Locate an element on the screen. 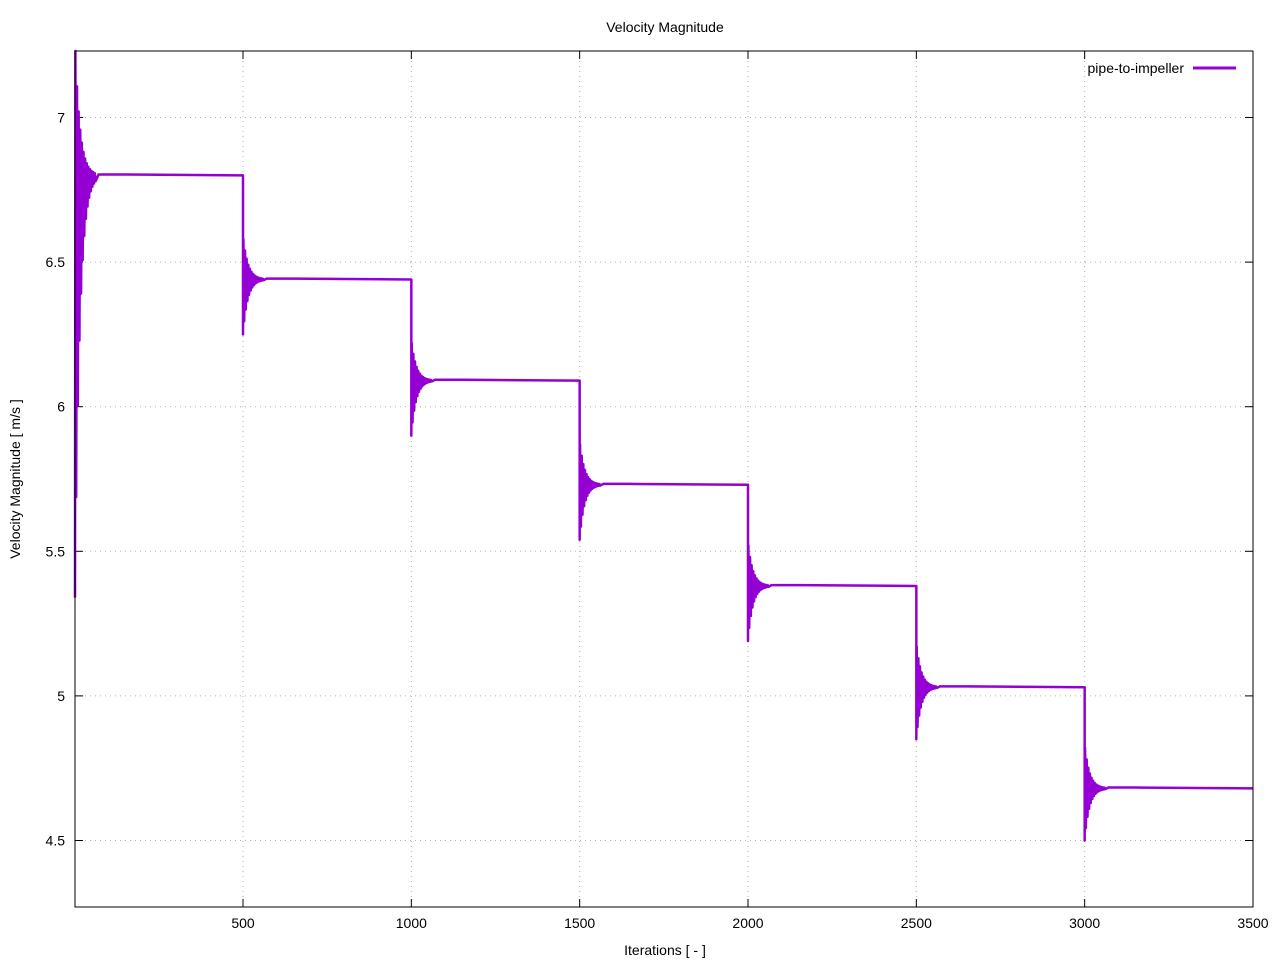 The width and height of the screenshot is (1280, 960). y-tick-label: 6.5 is located at coordinates (56, 262).